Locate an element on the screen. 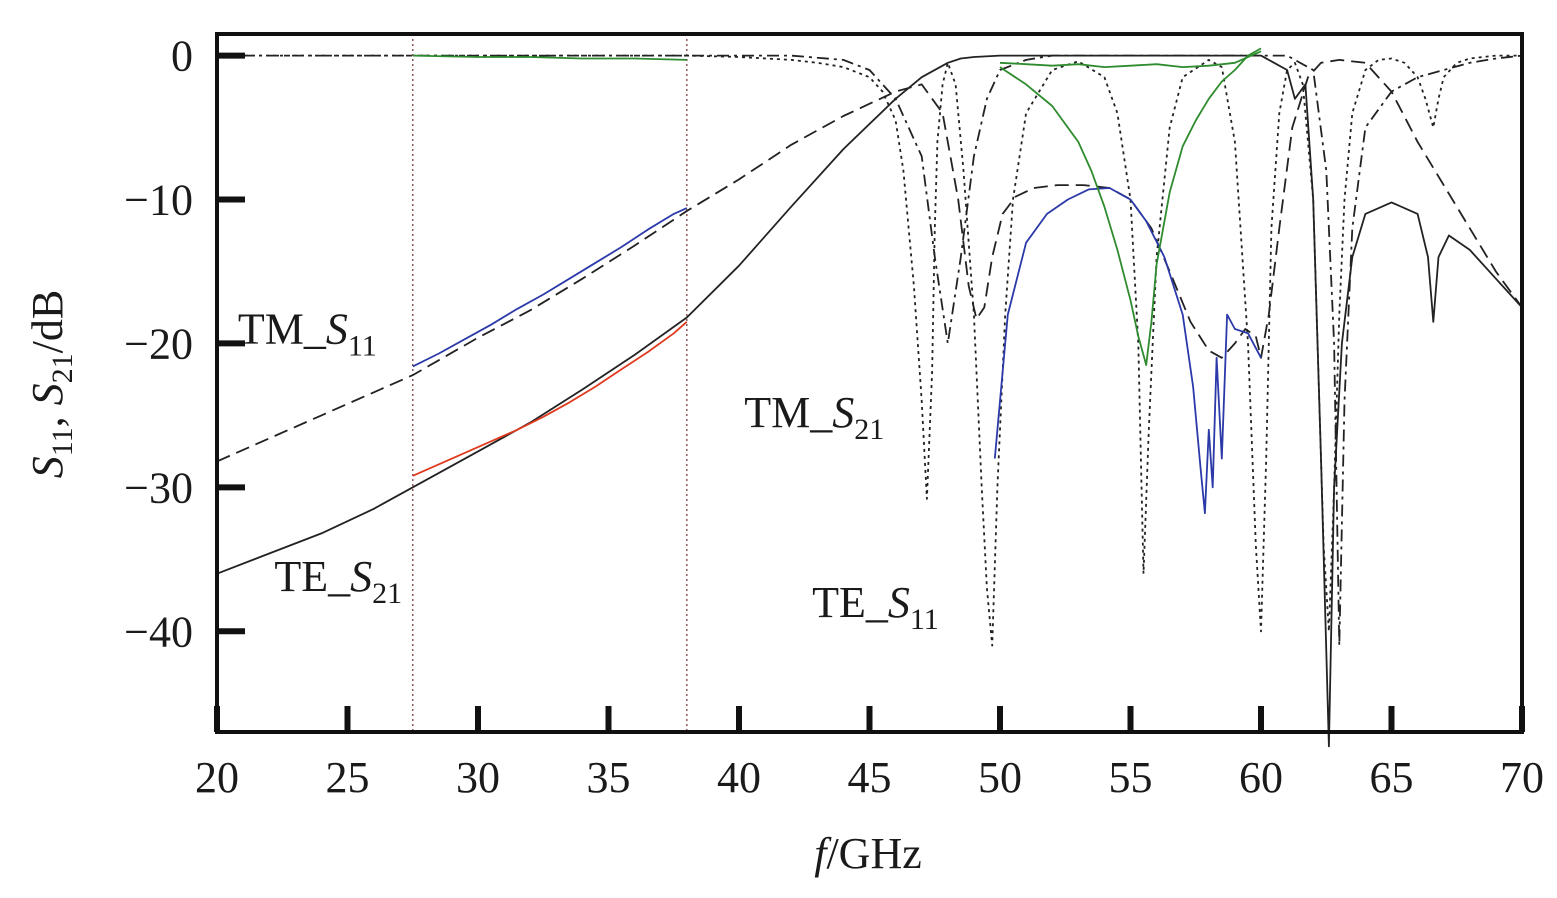 The height and width of the screenshot is (898, 1557). x-tick-label-8: 60 is located at coordinates (1261, 777).